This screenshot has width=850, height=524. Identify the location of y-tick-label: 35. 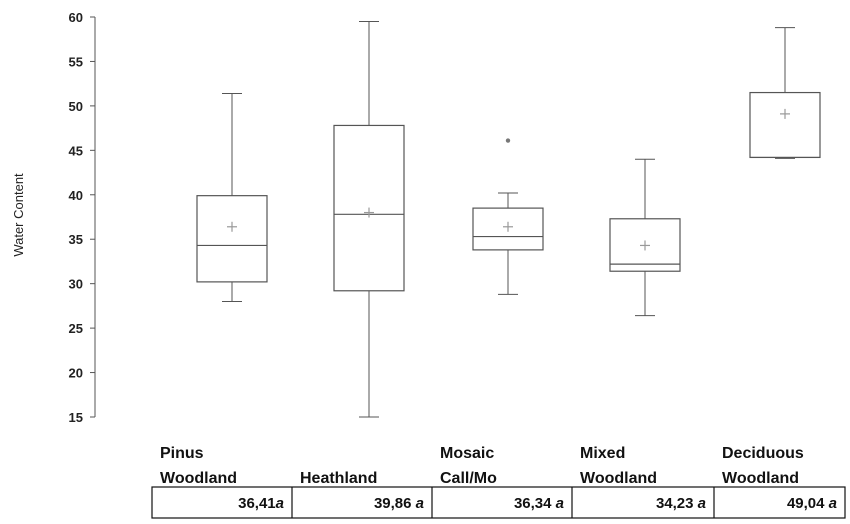
(76, 239).